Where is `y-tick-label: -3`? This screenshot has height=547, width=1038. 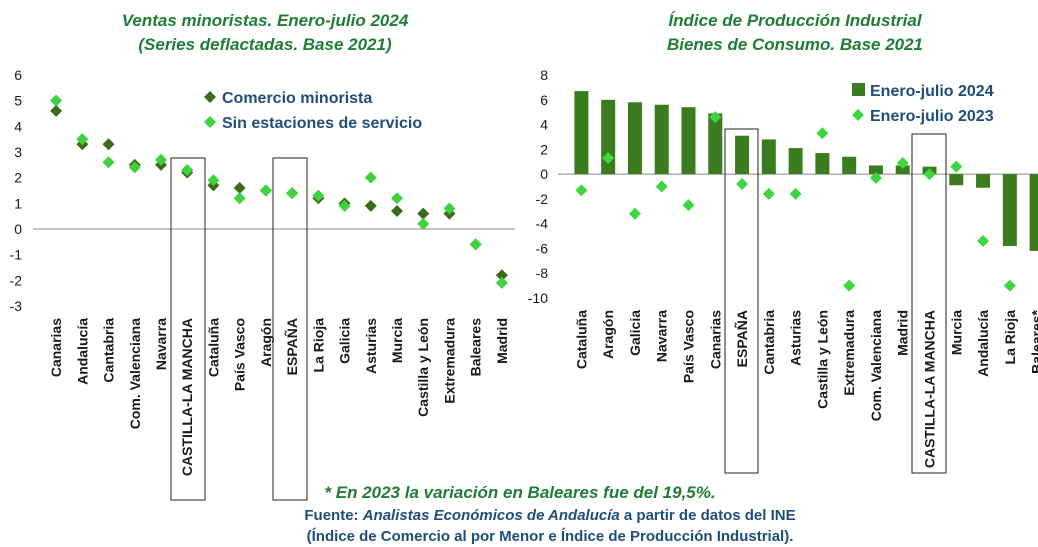 y-tick-label: -3 is located at coordinates (16, 306).